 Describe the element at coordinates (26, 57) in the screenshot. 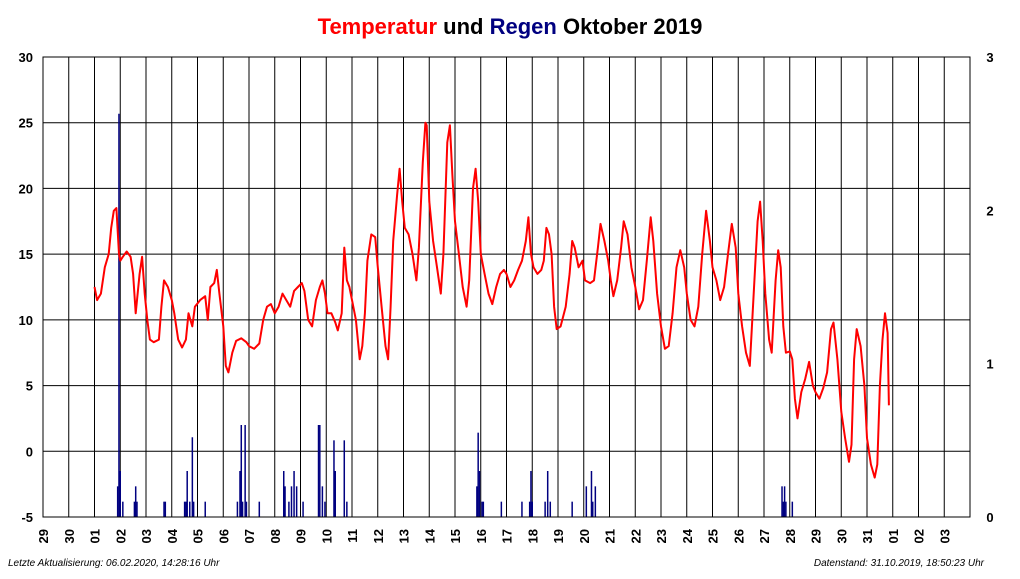

I see `y-left-tick-label: 30` at that location.